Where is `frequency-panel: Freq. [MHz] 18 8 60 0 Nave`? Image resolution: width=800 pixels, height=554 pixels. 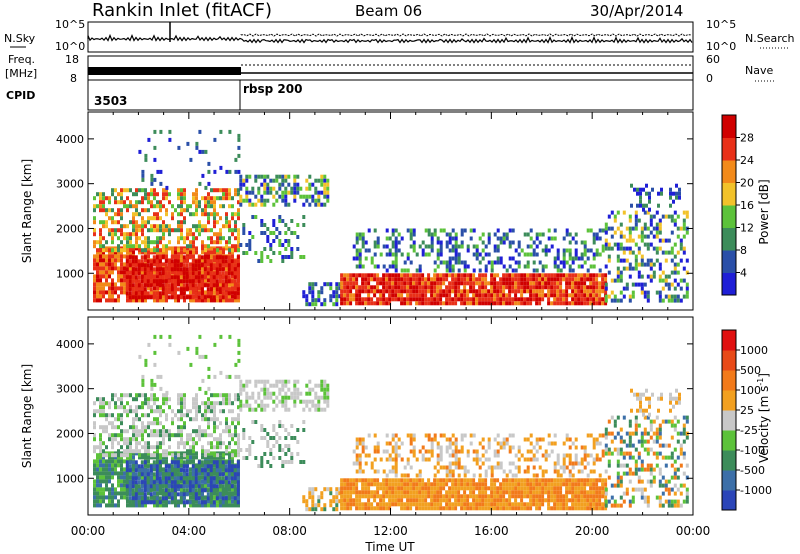
frequency-panel: Freq. [MHz] 18 8 60 0 Nave is located at coordinates (390, 69).